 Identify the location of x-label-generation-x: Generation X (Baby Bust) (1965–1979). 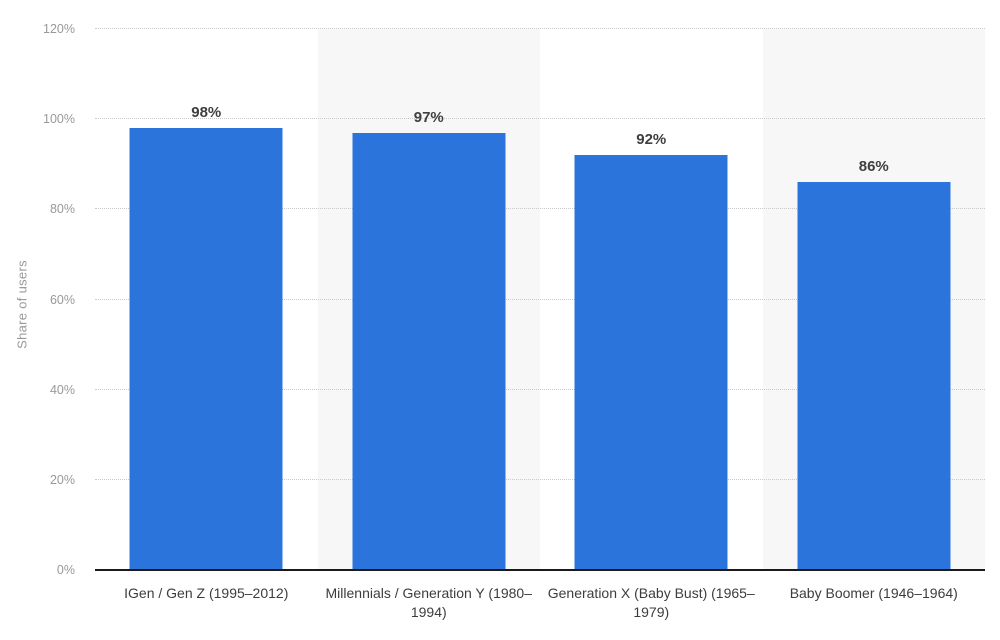
(651, 602).